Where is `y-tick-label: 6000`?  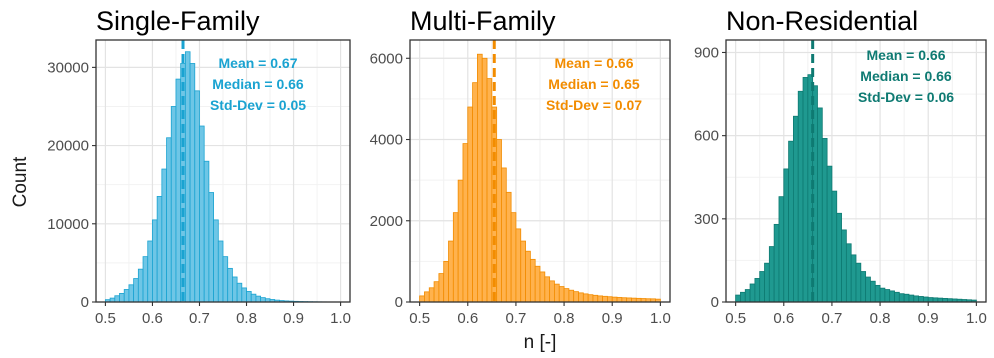 y-tick-label: 6000 is located at coordinates (386, 58).